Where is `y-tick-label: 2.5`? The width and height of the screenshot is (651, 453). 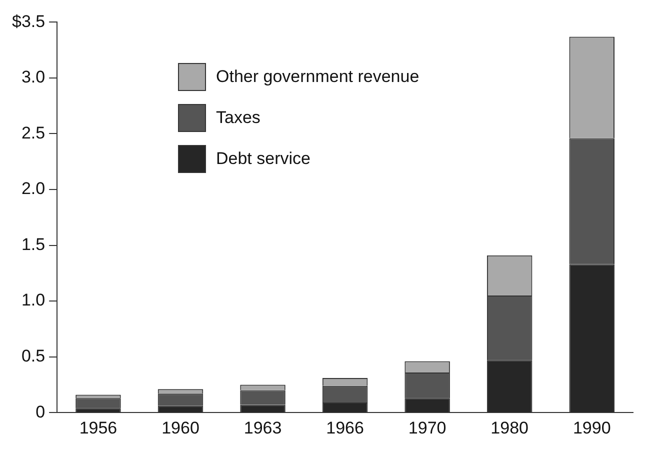
y-tick-label: 2.5 is located at coordinates (33, 132).